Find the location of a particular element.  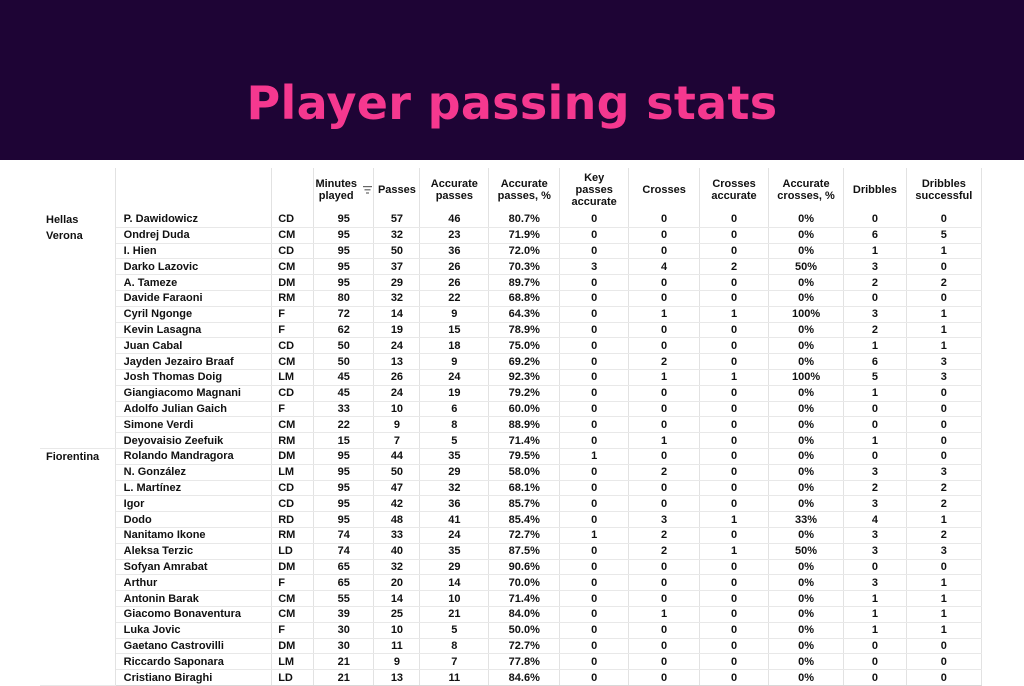

player-name-cell: Rolando Mandragora is located at coordinates (194, 456).